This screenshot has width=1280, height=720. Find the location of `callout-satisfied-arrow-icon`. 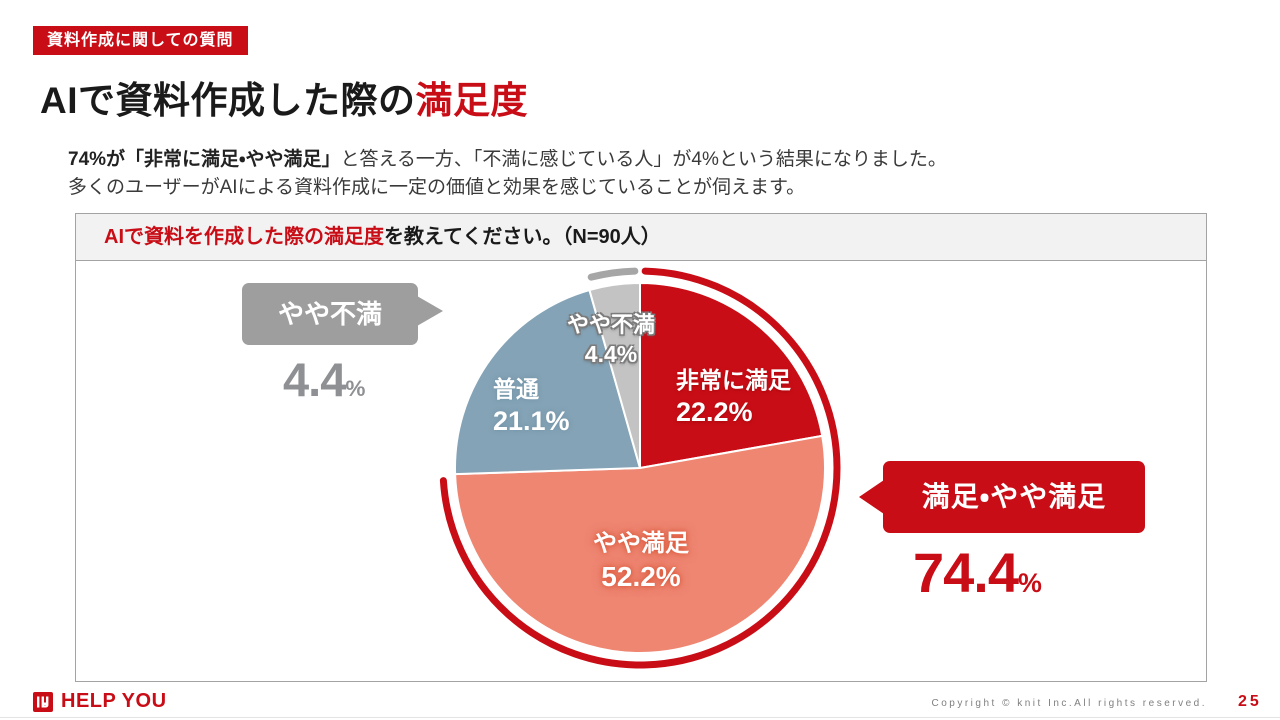

callout-satisfied-arrow-icon is located at coordinates (871, 497).